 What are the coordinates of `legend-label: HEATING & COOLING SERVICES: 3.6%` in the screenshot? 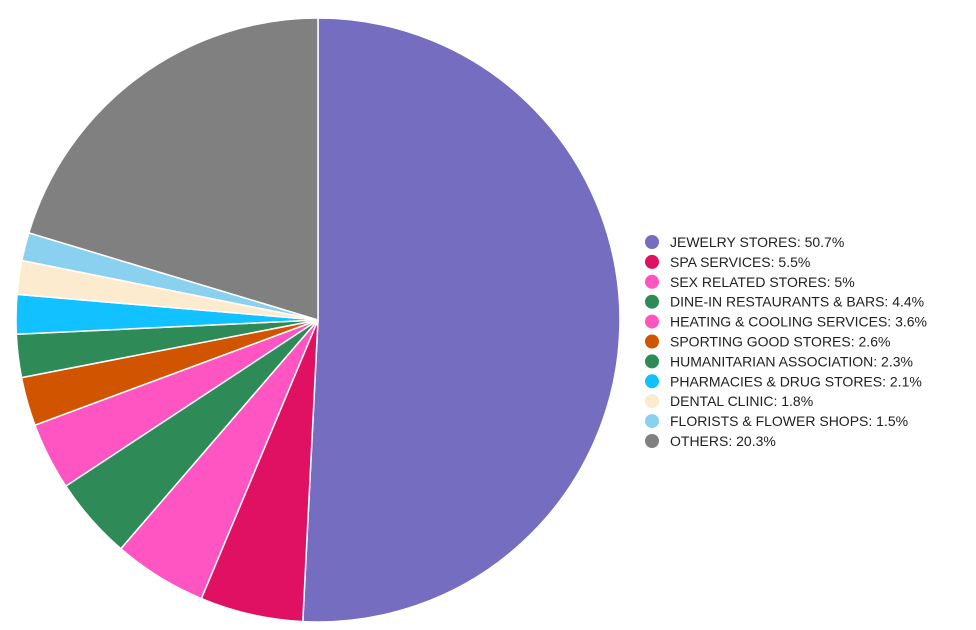 It's located at (798, 322).